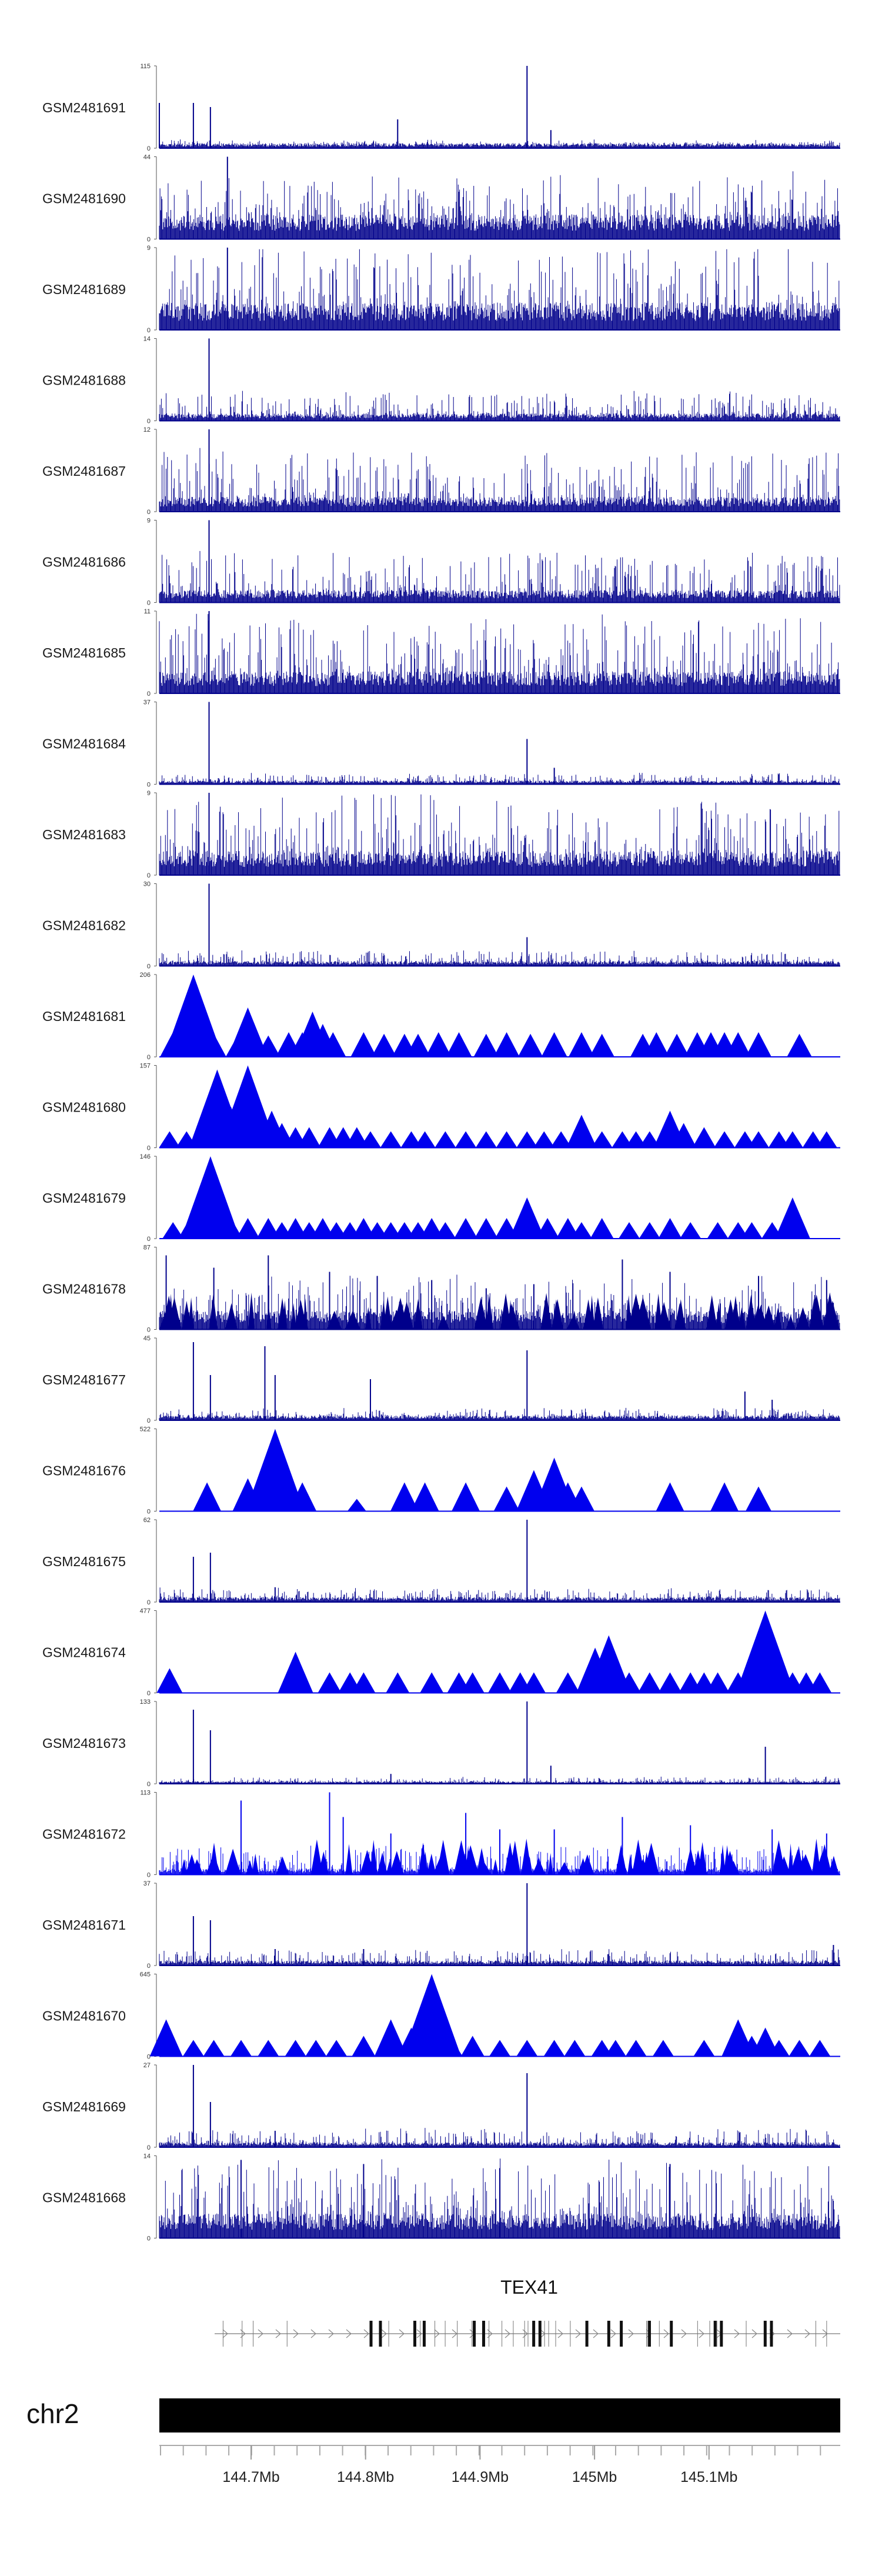 This screenshot has width=882, height=2576. I want to click on y-max-label: 9, so click(149, 248).